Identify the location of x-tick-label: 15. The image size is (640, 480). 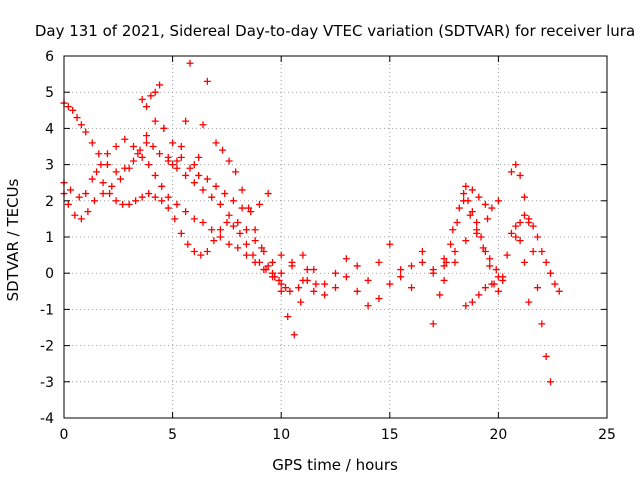
(390, 435).